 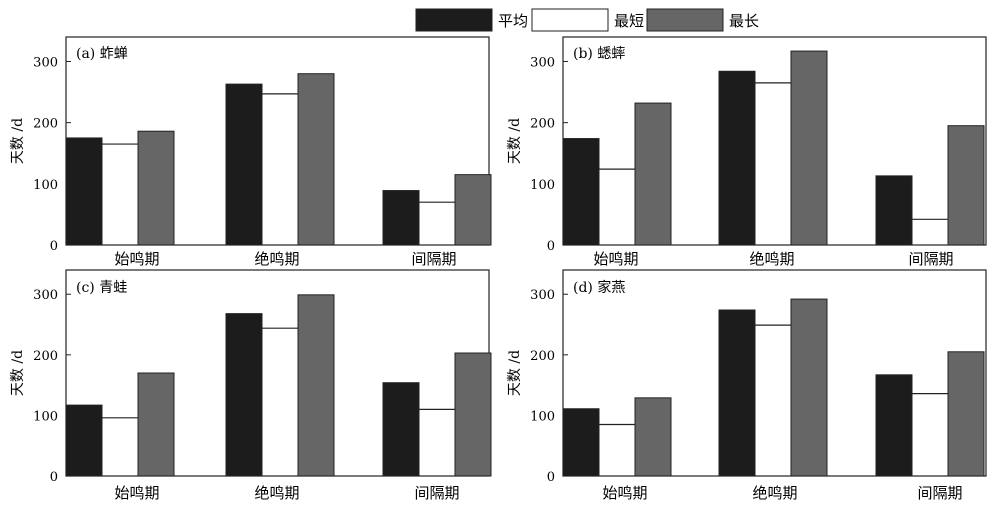 What do you see at coordinates (513, 21) in the screenshot?
I see `legend-label-mean: 平均` at bounding box center [513, 21].